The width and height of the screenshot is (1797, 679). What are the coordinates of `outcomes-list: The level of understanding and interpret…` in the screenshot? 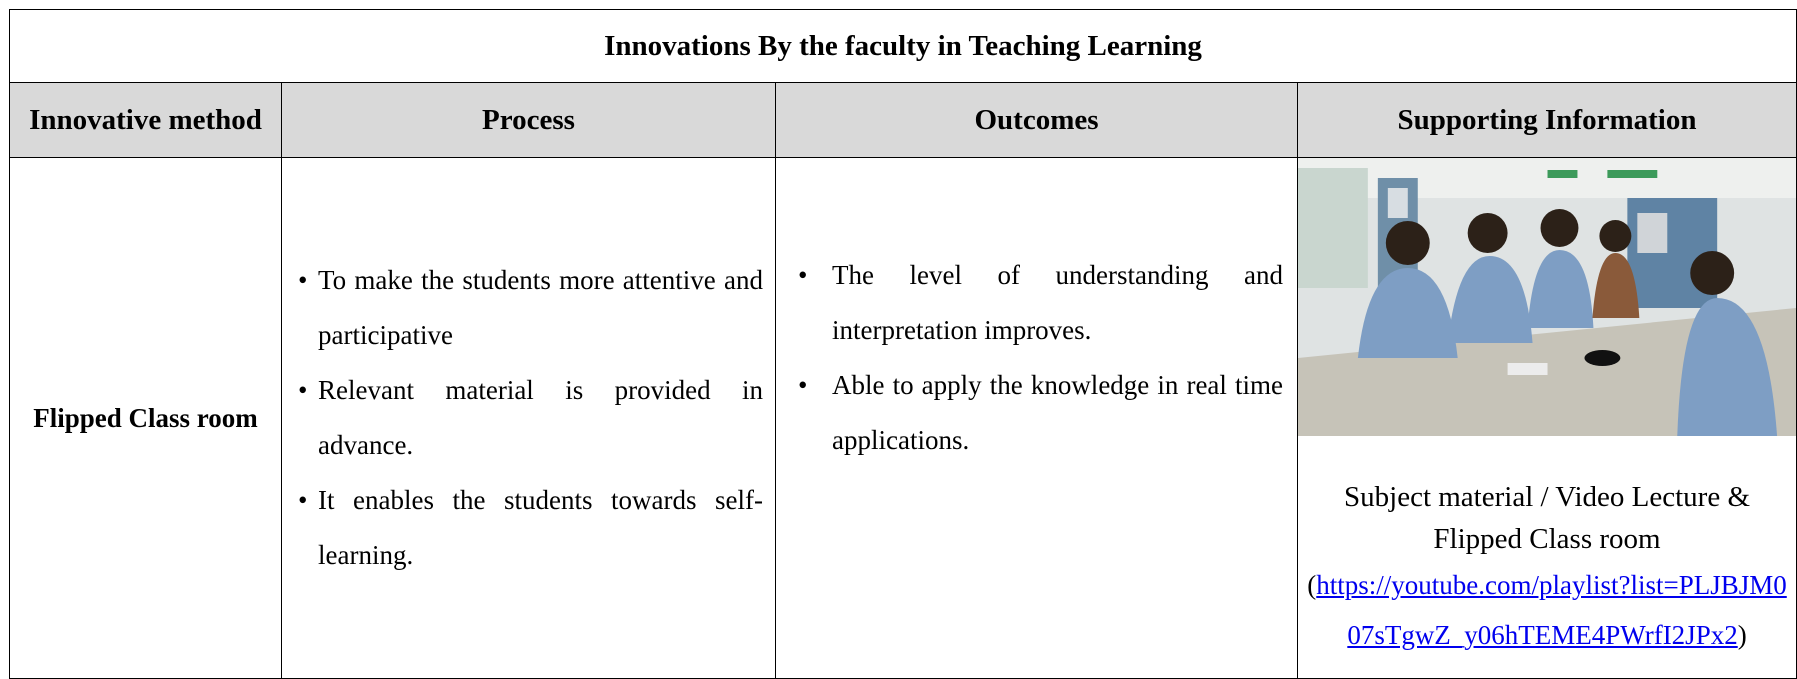 It's located at (1036, 358).